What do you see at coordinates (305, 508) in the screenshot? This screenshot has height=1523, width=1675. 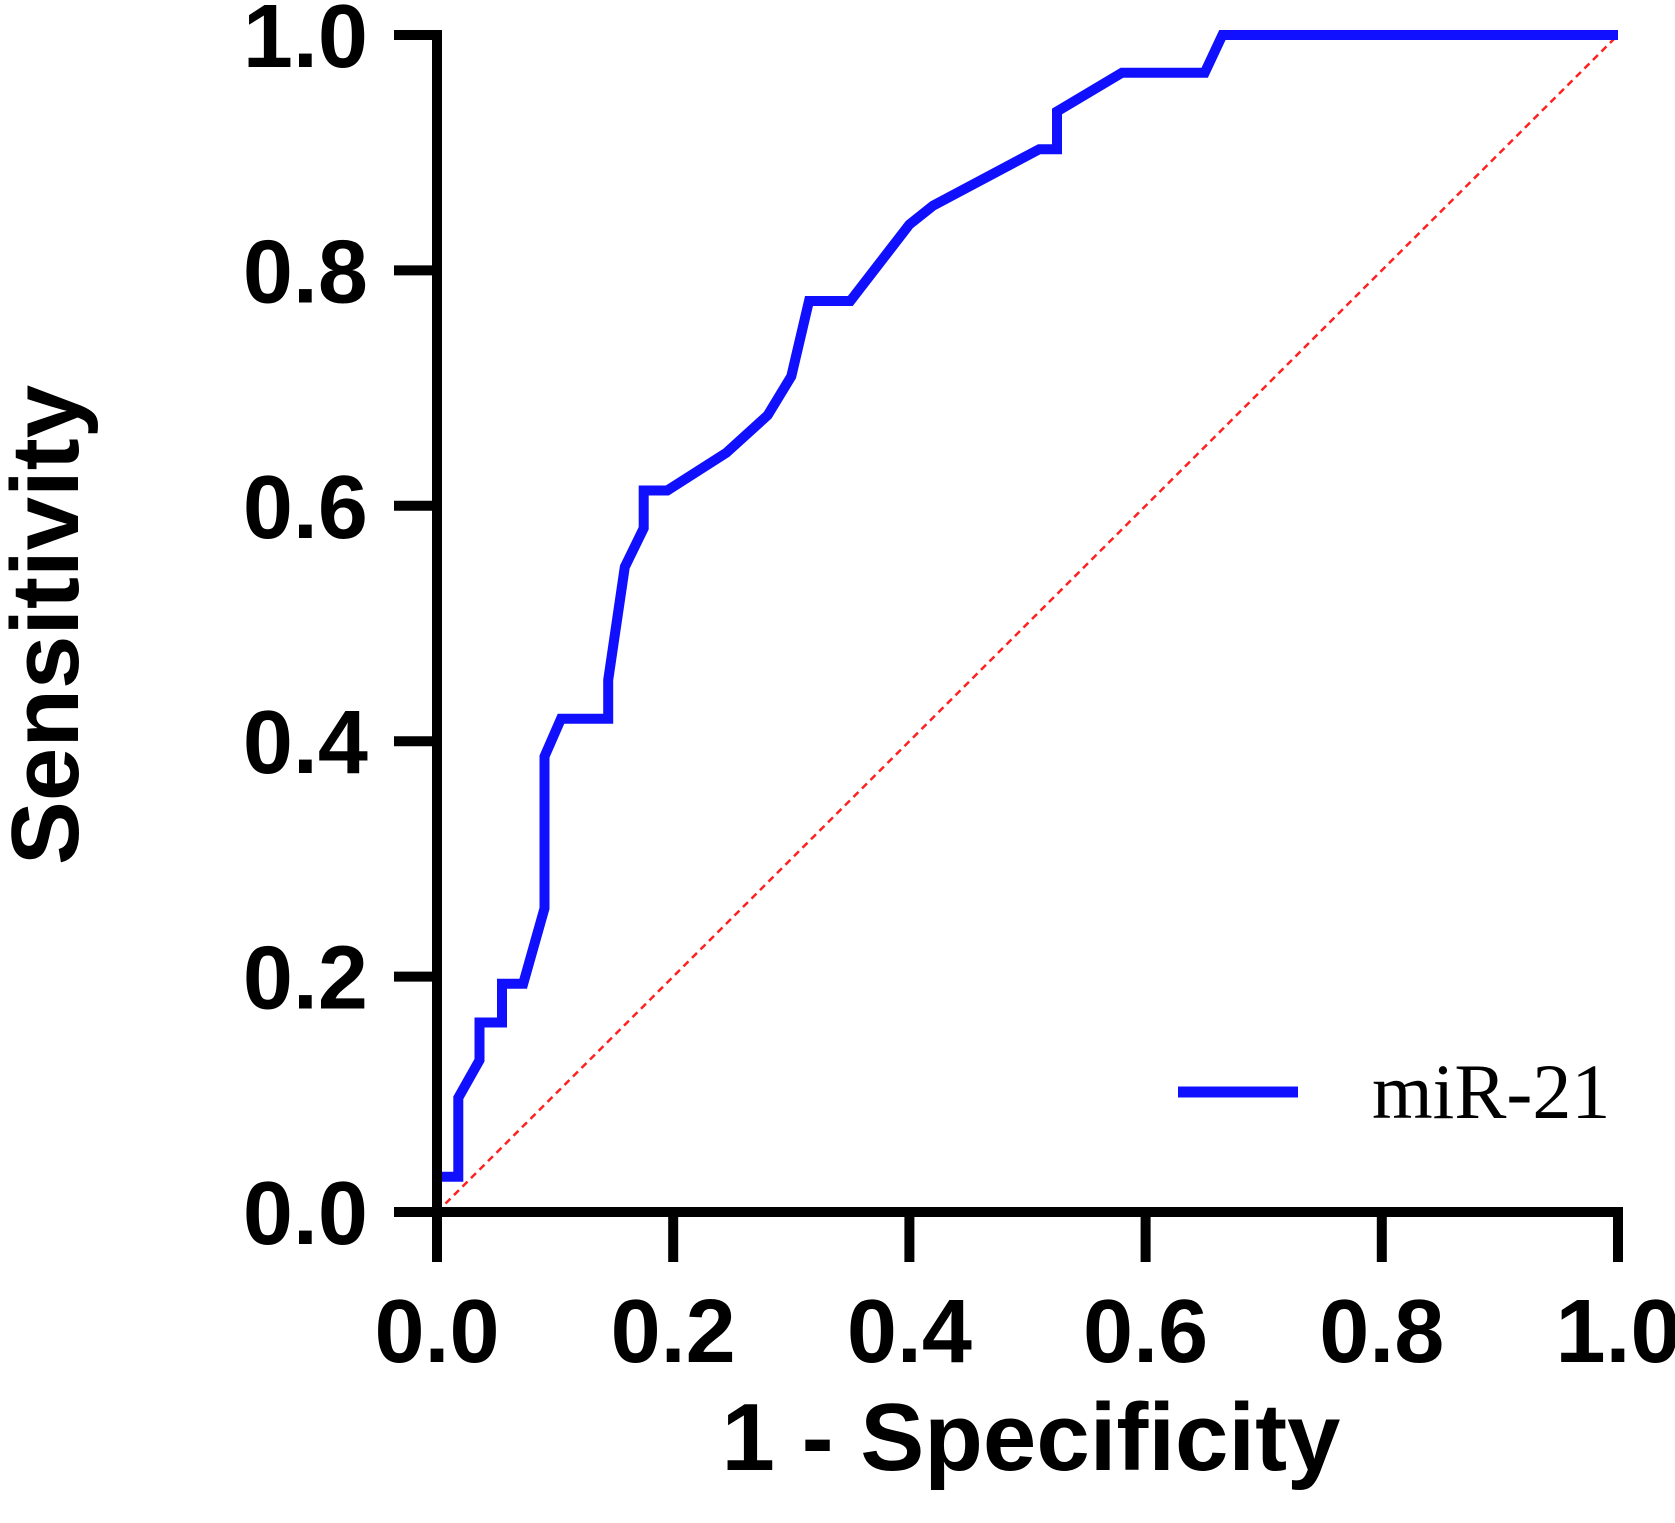 I see `y-tick-label: 0.6` at bounding box center [305, 508].